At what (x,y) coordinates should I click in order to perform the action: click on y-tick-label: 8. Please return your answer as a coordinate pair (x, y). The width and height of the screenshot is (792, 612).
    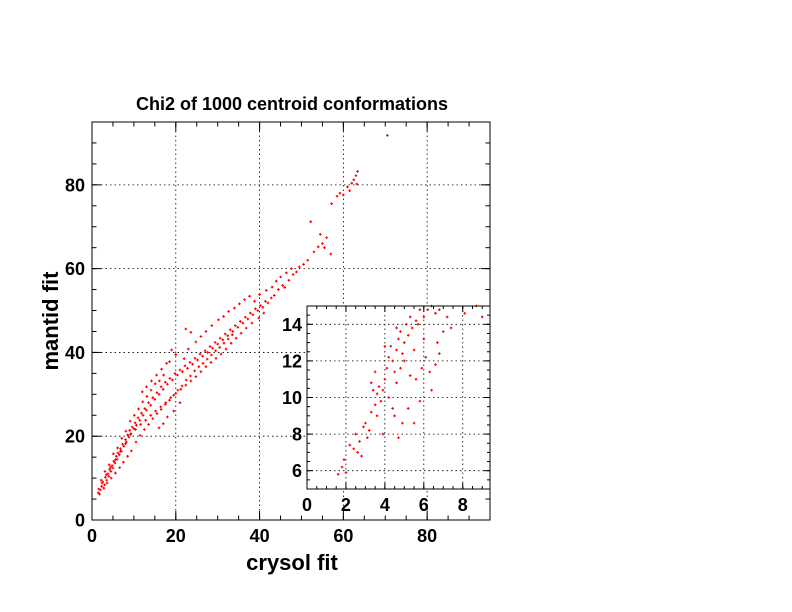
    Looking at the image, I should click on (297, 435).